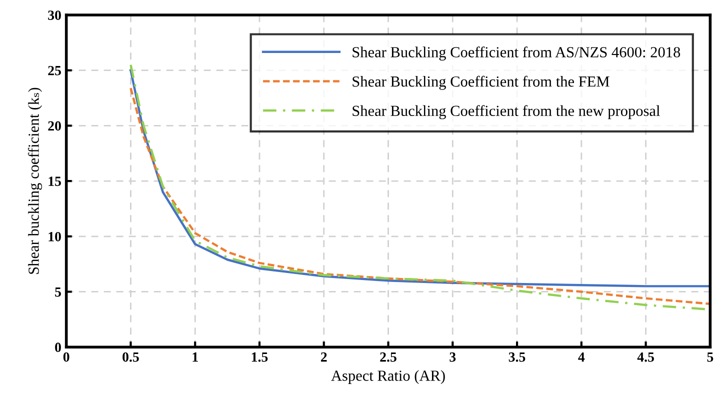  I want to click on y-tick-label: 30, so click(54, 15).